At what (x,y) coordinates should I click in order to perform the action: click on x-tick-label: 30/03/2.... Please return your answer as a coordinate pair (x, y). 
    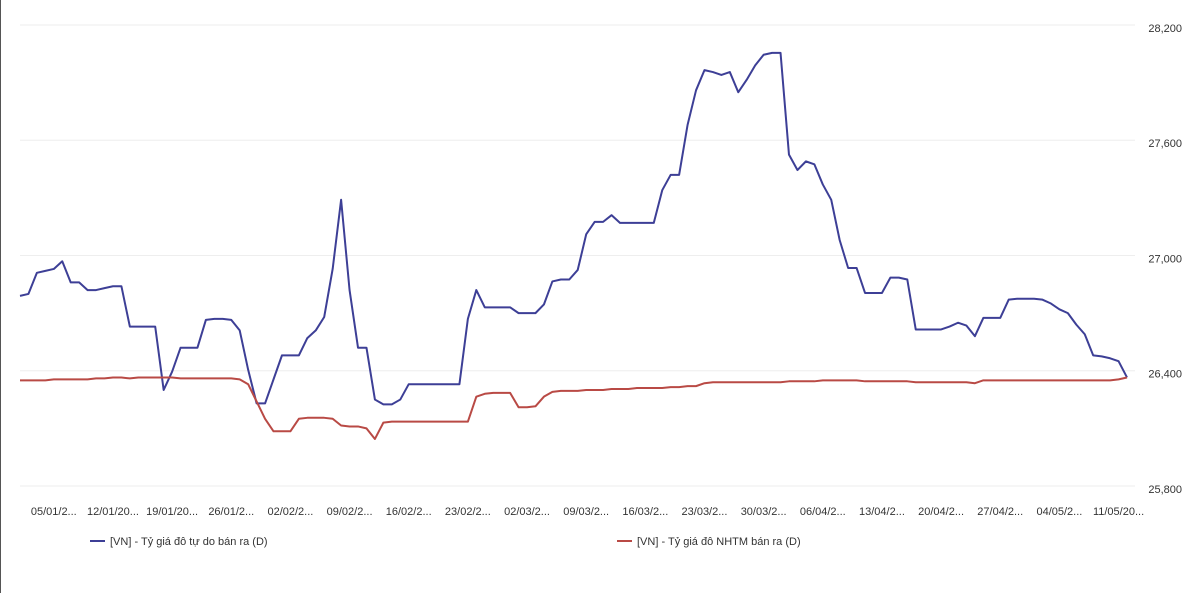
    Looking at the image, I should click on (764, 512).